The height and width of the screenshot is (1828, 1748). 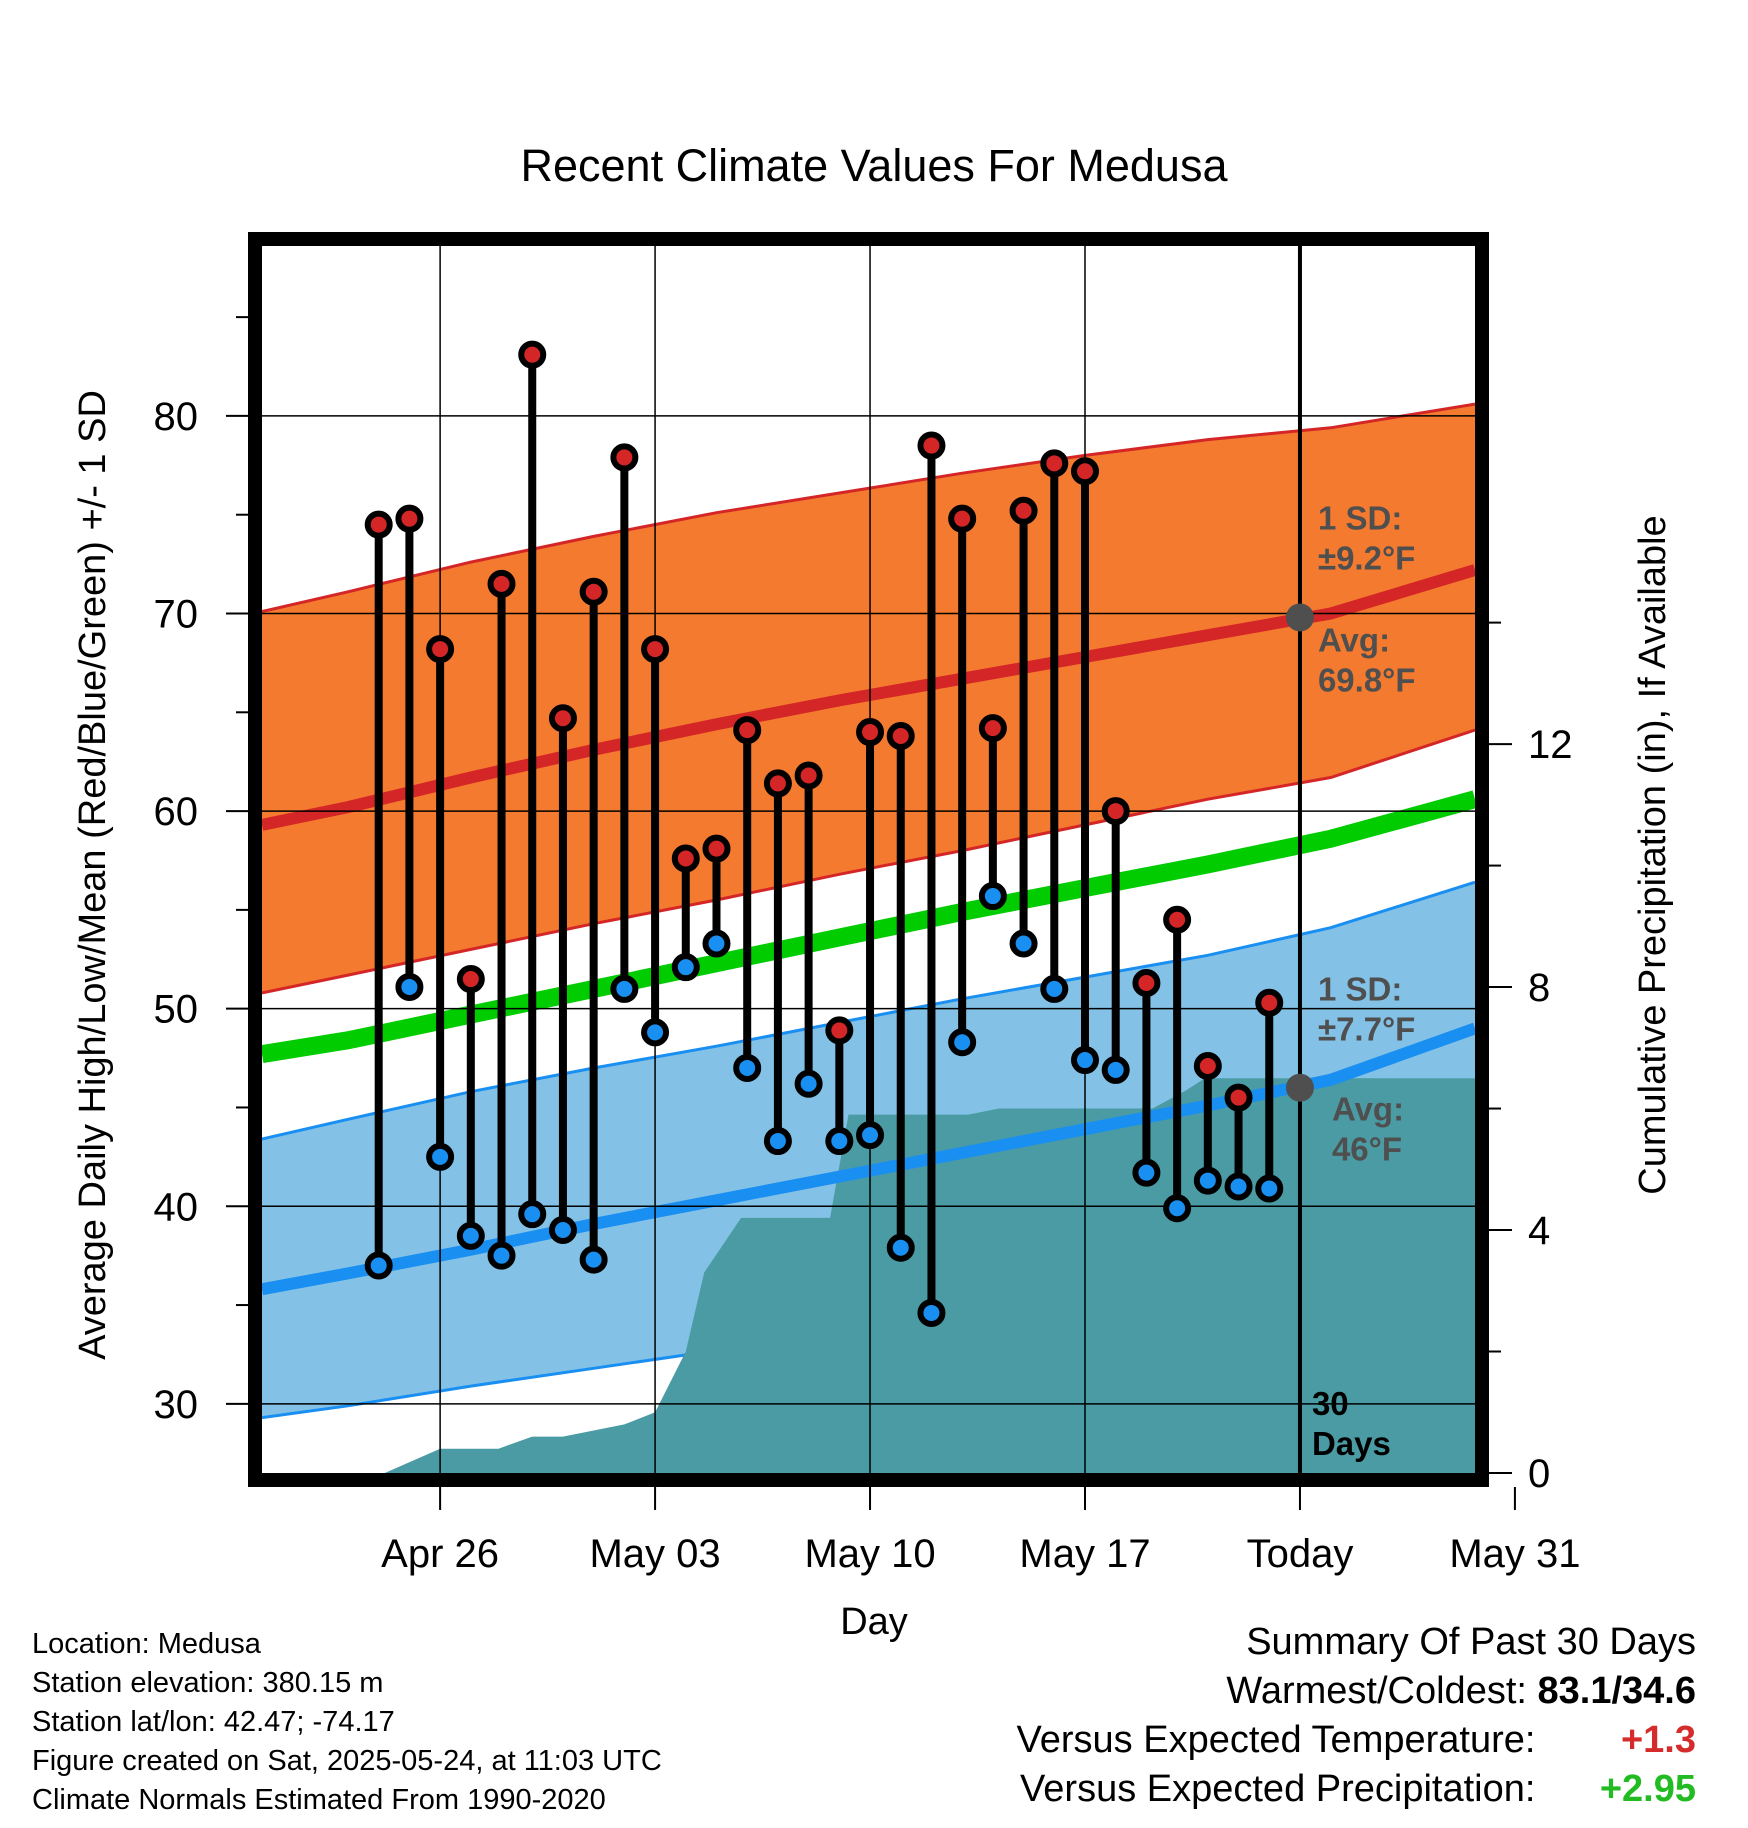 What do you see at coordinates (1351, 1443) in the screenshot?
I see `today-days-annotation-line-2: Days` at bounding box center [1351, 1443].